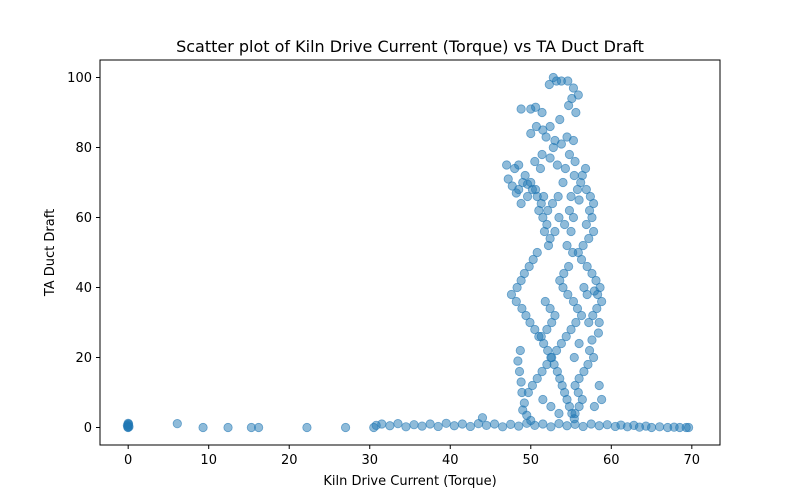  Describe the element at coordinates (289, 460) in the screenshot. I see `x-tick-label: 20` at that location.